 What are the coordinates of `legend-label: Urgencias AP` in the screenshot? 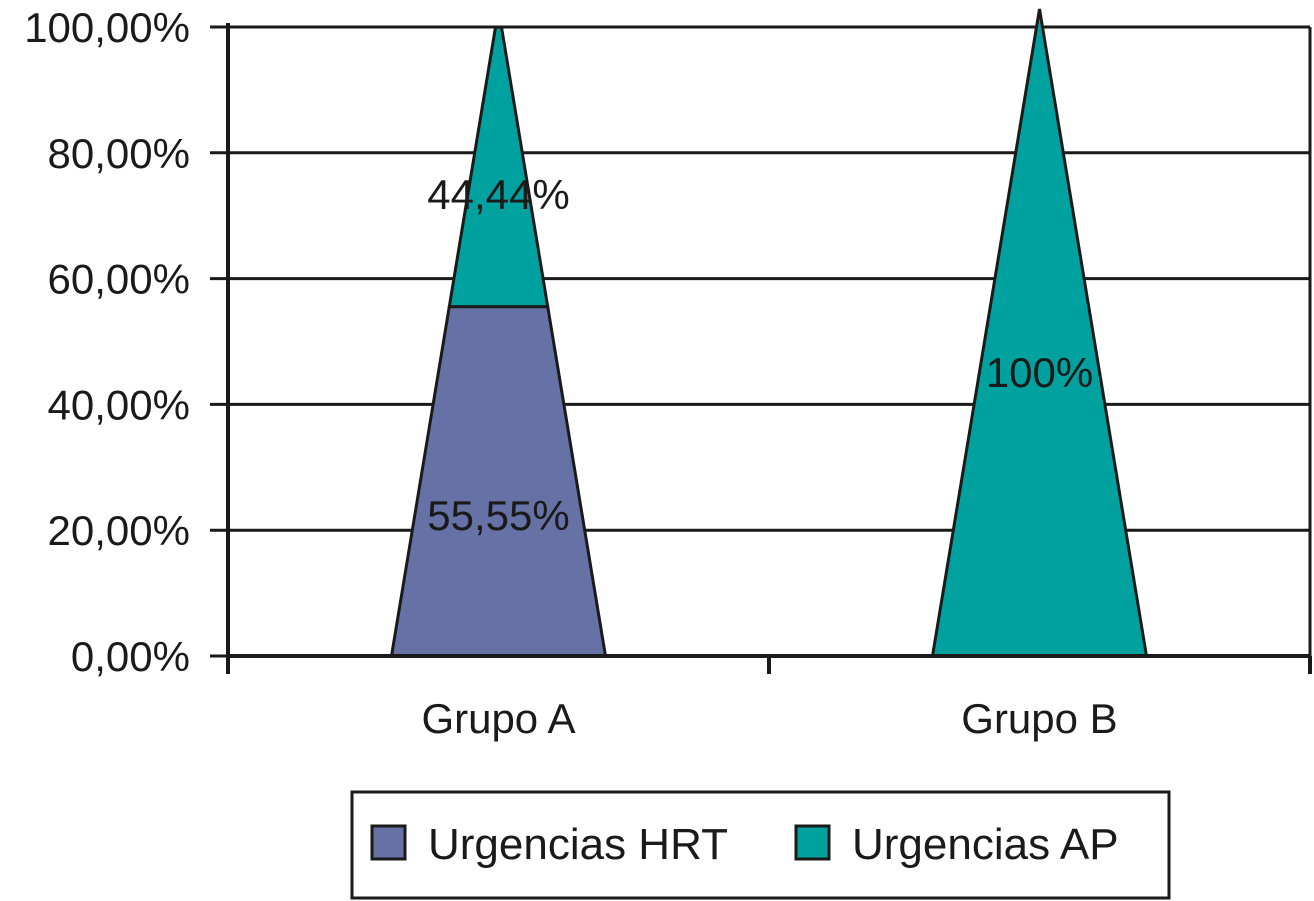 It's located at (985, 844).